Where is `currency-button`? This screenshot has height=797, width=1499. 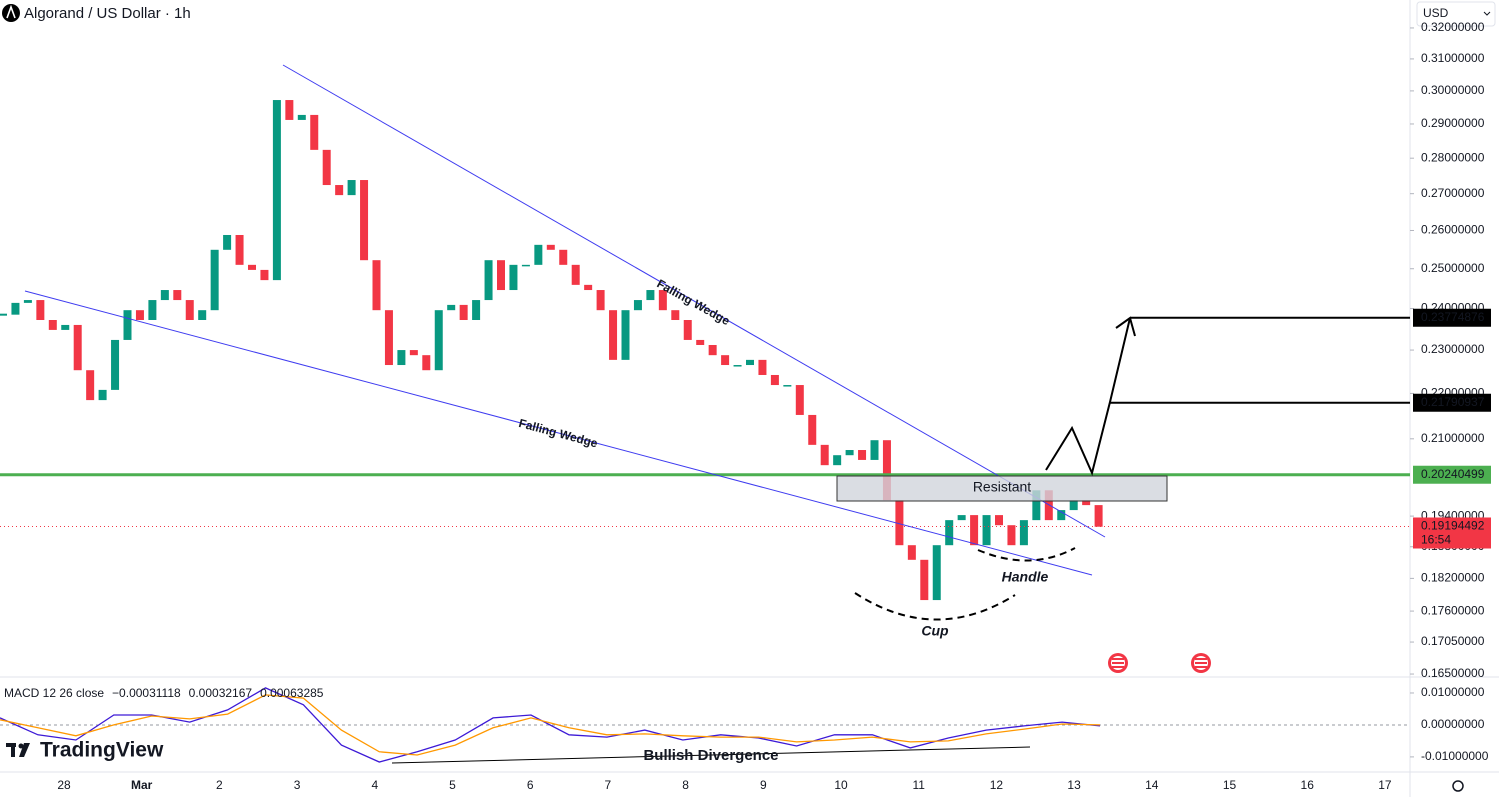 currency-button is located at coordinates (1456, 14).